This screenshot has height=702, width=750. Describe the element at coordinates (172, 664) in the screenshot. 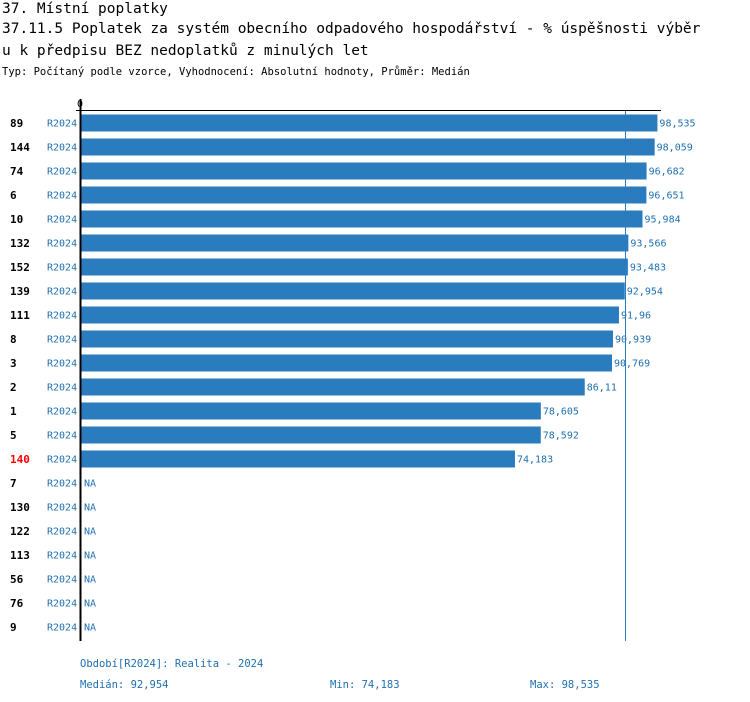

I see `footer-period: Období[R2024]: Realita - 2024` at that location.